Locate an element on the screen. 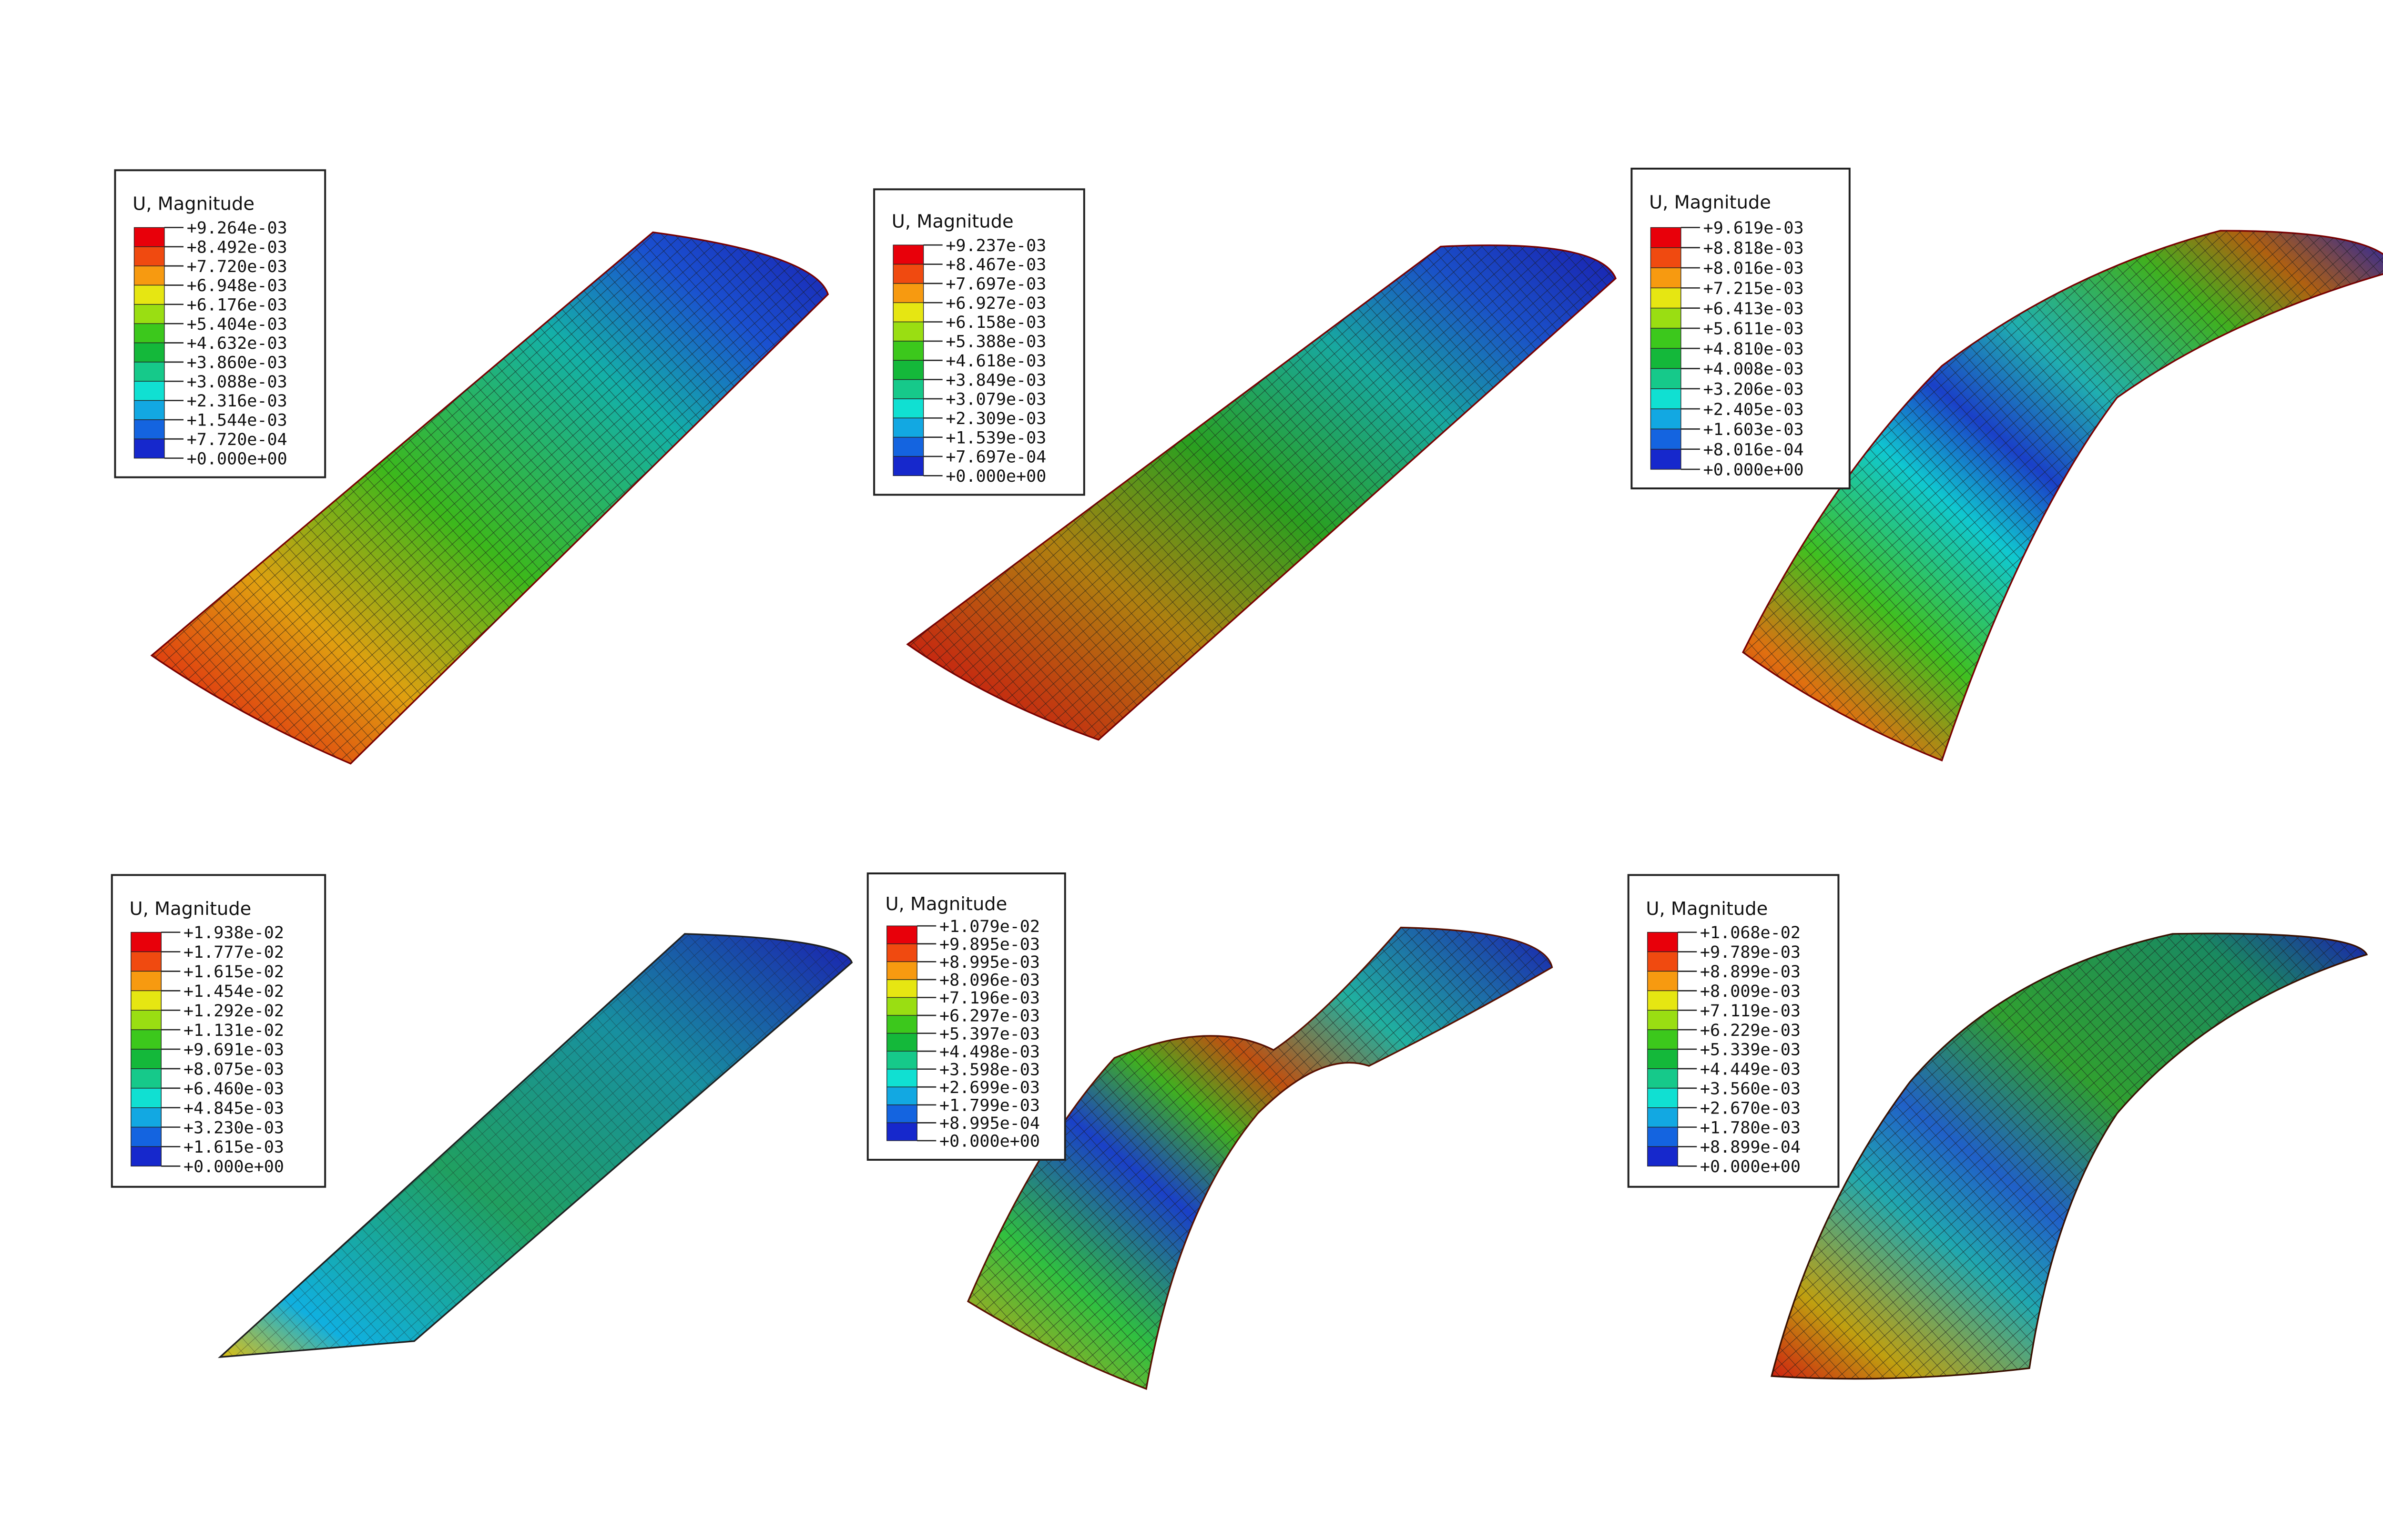  legend-value: +2.316e-03 is located at coordinates (237, 401).